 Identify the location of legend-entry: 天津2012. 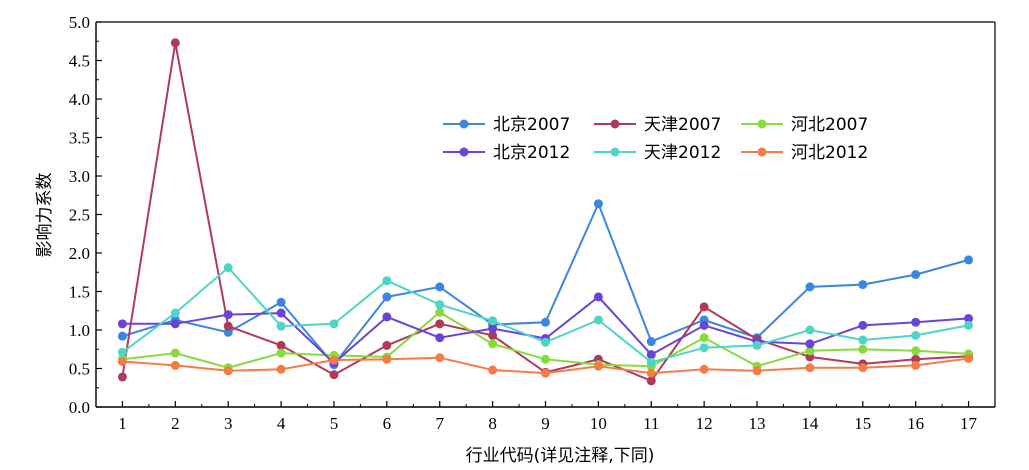
(657, 153).